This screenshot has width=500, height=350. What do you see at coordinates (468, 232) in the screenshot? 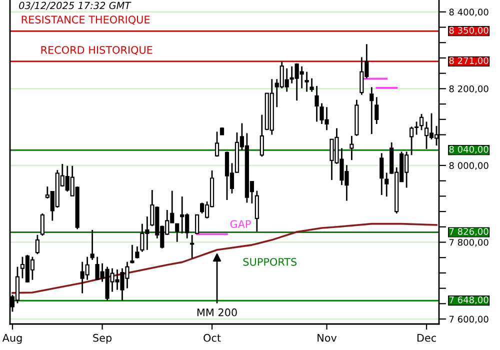
I see `ref-line-label: 7 826,00` at bounding box center [468, 232].